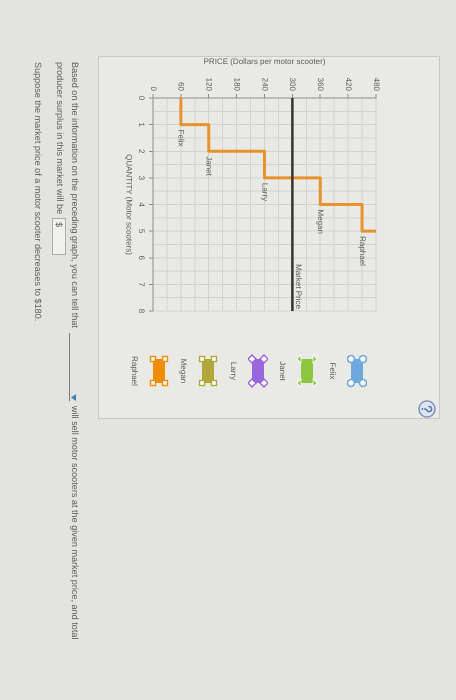 The image size is (456, 700). Describe the element at coordinates (153, 89) in the screenshot. I see `x-tick-label: 0` at that location.